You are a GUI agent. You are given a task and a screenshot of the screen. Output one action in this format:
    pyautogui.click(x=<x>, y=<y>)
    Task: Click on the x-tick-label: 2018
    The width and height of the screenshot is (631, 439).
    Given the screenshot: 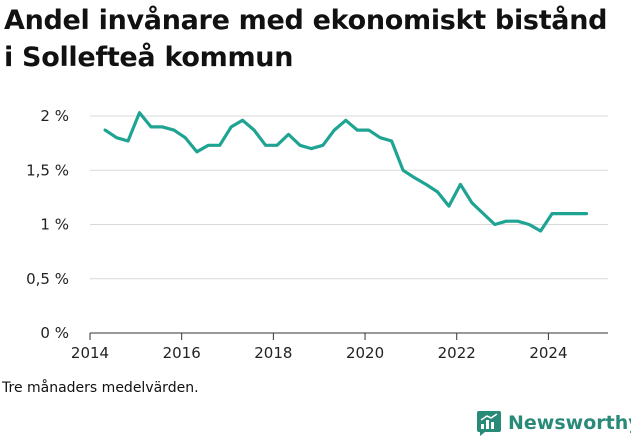 What is the action you would take?
    pyautogui.click(x=273, y=353)
    